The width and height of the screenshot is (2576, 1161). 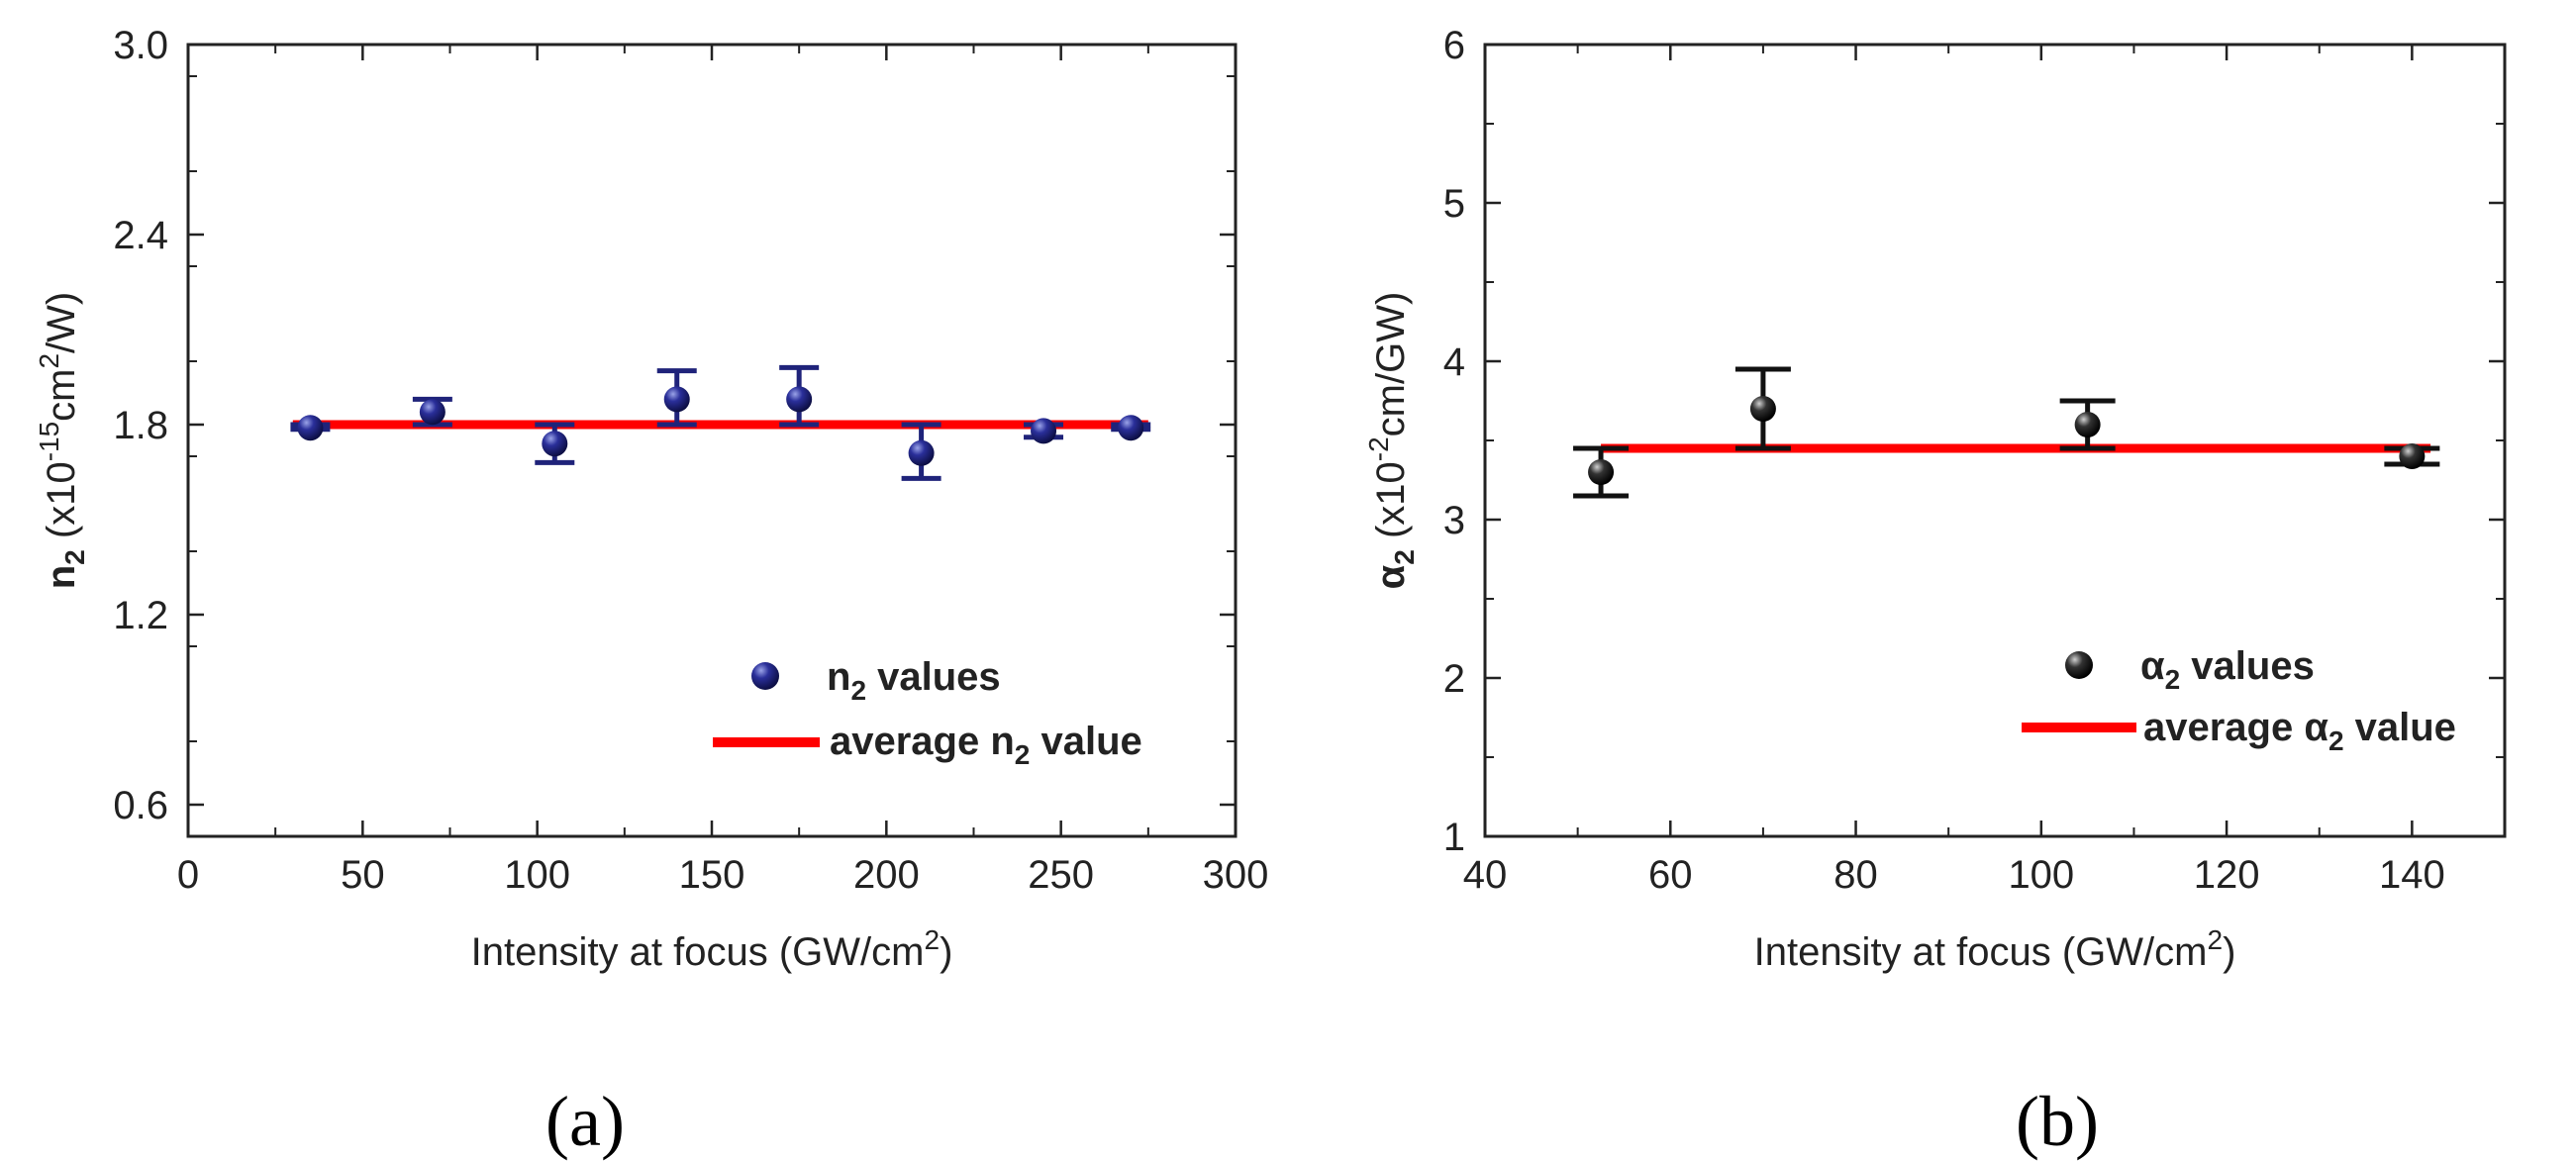 What do you see at coordinates (2239, 700) in the screenshot?
I see `legend-b: α2 values average α2 value` at bounding box center [2239, 700].